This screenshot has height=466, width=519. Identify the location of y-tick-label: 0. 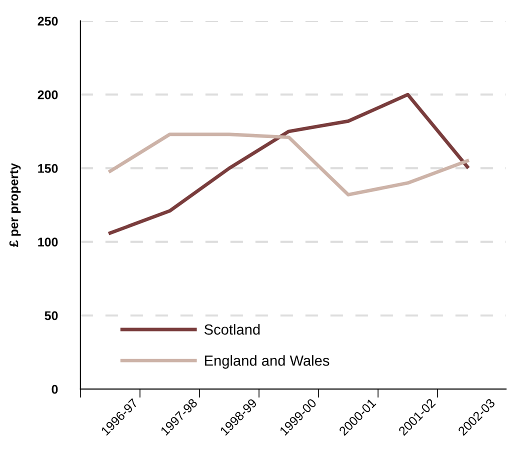
(55, 389).